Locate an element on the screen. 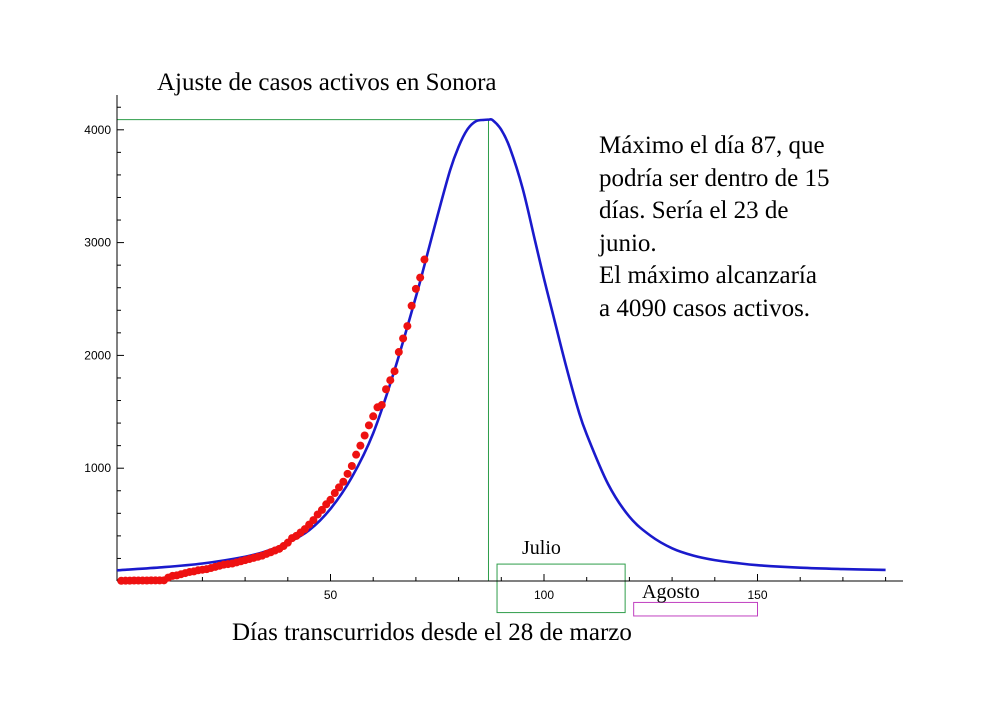  x-axis-label: Días transcurridos desde el 28 de marzo is located at coordinates (432, 632).